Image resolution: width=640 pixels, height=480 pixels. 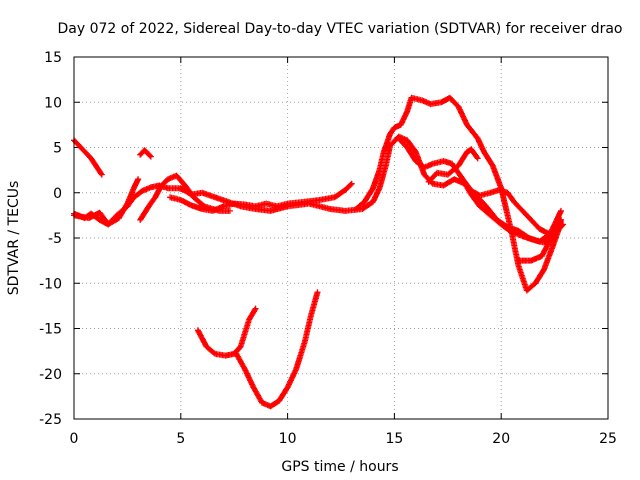 What do you see at coordinates (288, 439) in the screenshot?
I see `x-tick-label: 10` at bounding box center [288, 439].